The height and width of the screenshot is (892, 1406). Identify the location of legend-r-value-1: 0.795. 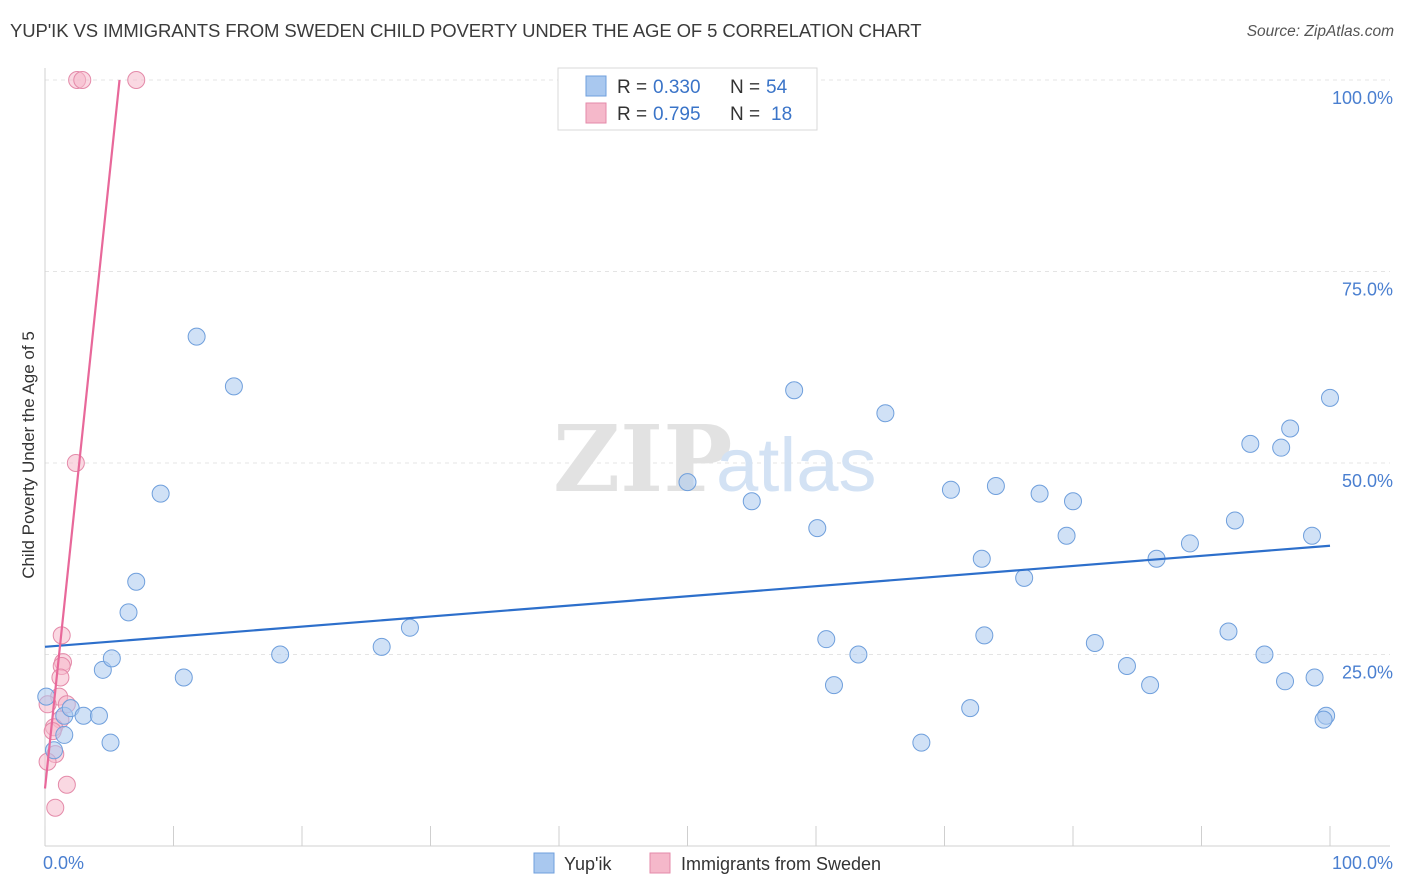
(677, 114).